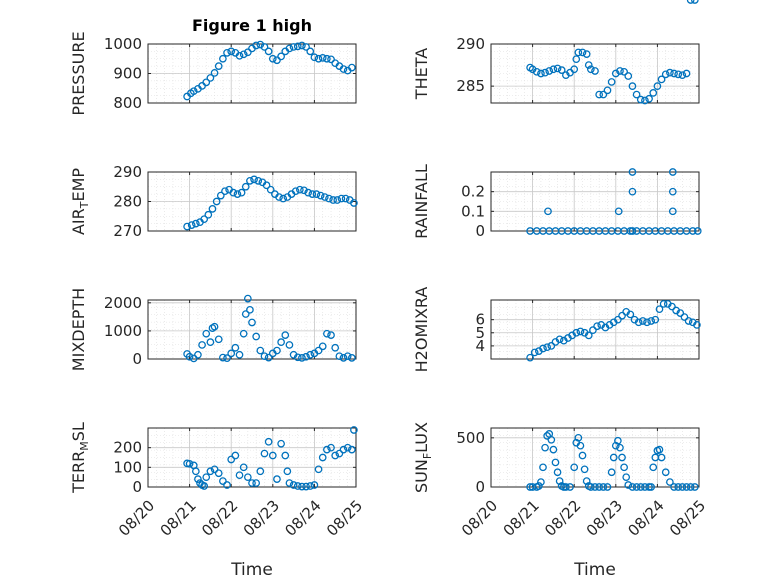 This screenshot has height=583, width=778. I want to click on y-tick-label: 290, so click(127, 172).